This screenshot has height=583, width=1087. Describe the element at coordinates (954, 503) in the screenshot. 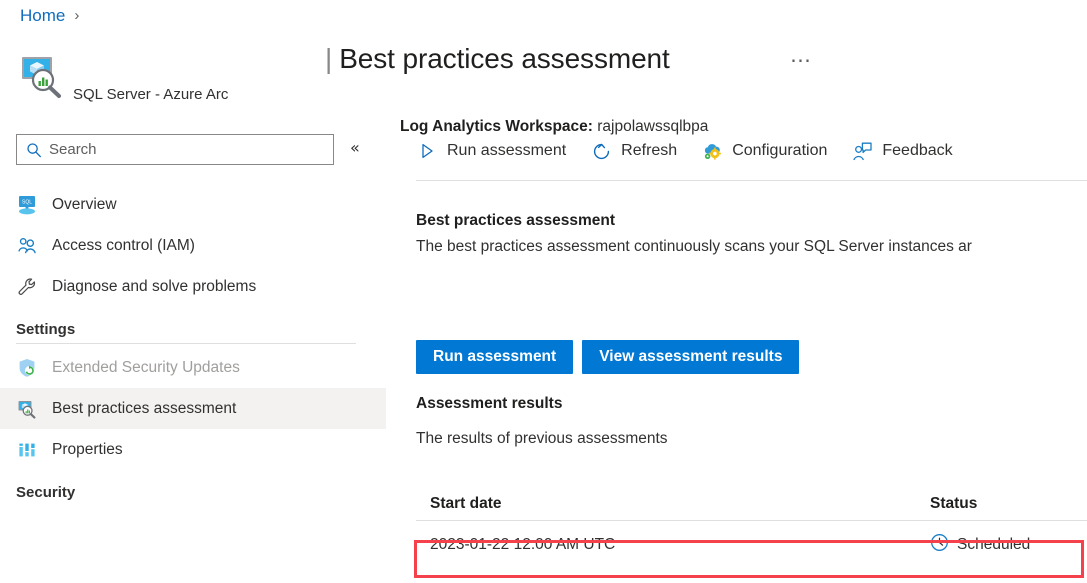

I see `column-header-status: Status` at that location.